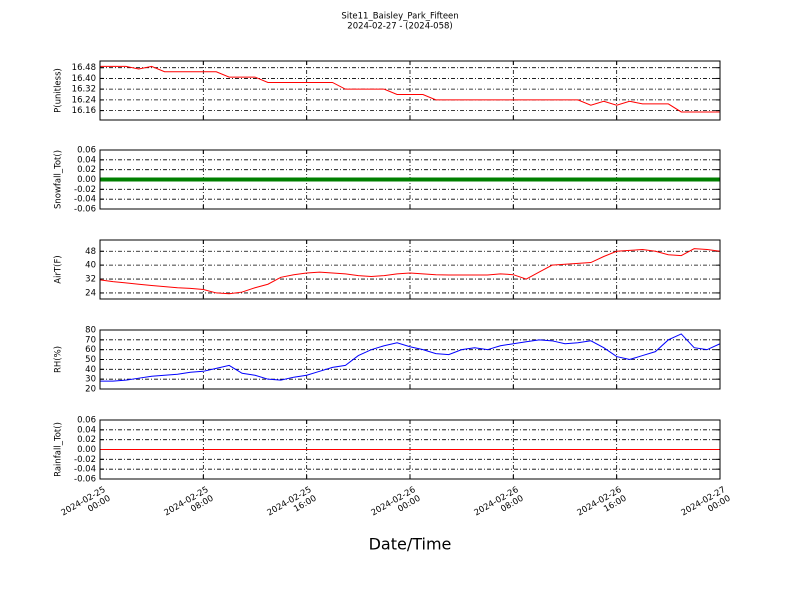  I want to click on y-tick-label: 50, so click(90, 360).